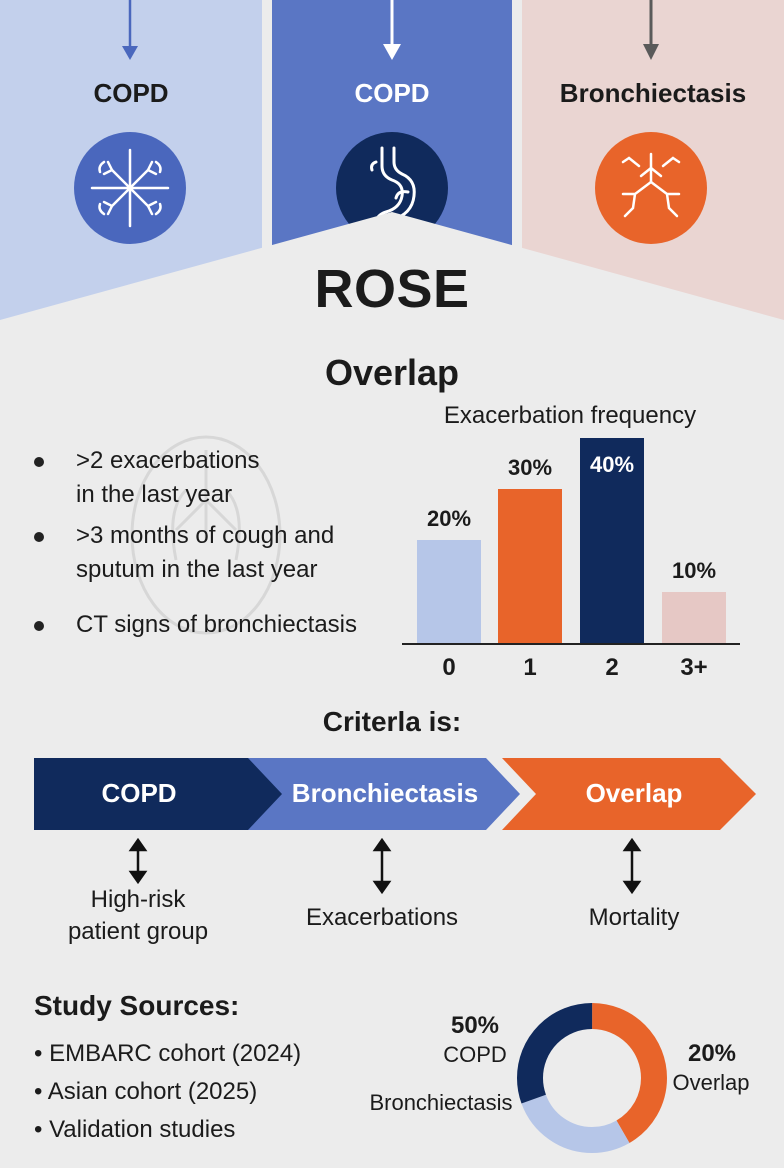 This screenshot has height=1168, width=784. I want to click on column-title-bronchiectasis: Bronchiectasis, so click(653, 93).